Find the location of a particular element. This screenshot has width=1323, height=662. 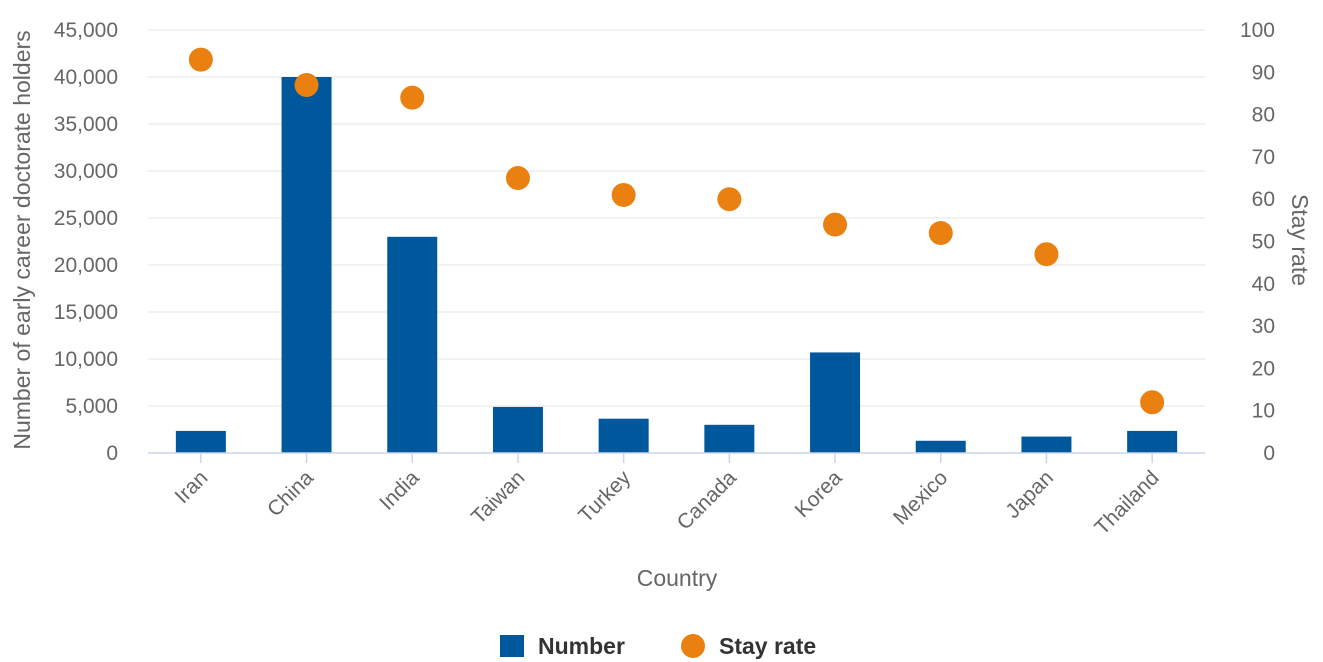

stay-rate-point-china is located at coordinates (306, 84).